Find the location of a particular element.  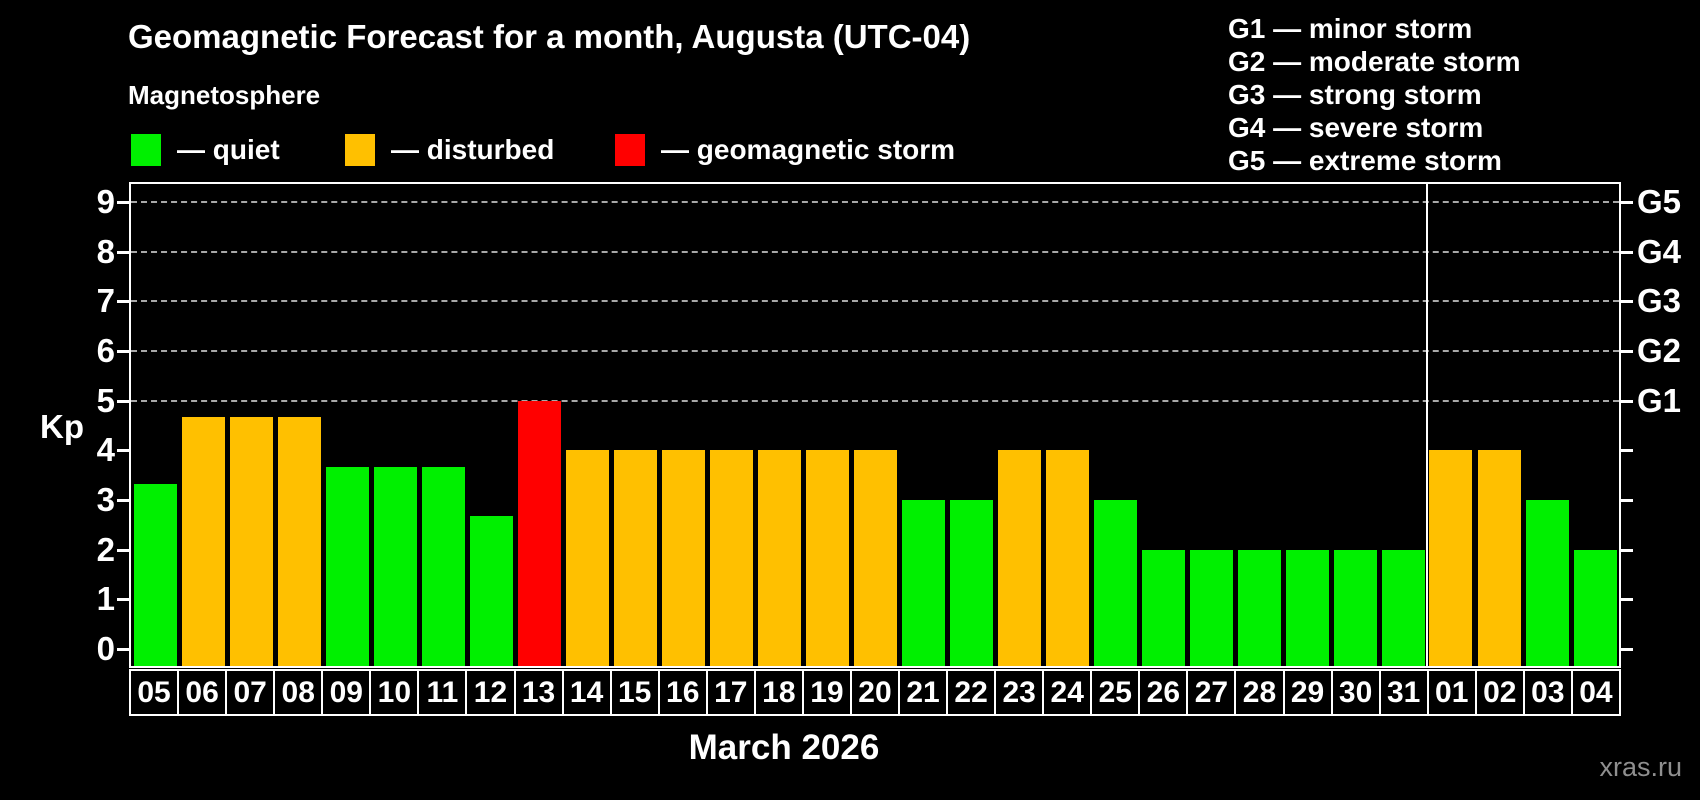

y-axis-label-3: 3 is located at coordinates (105, 500).